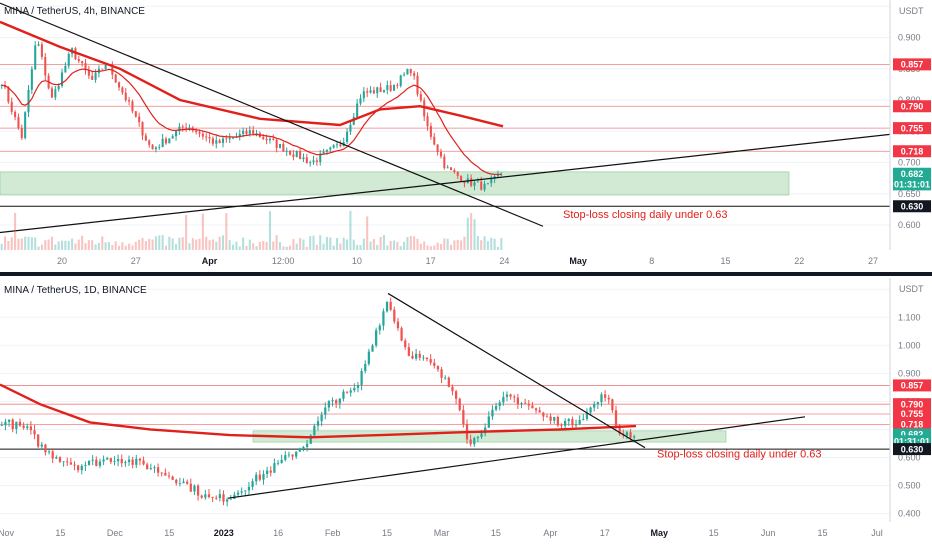 Image resolution: width=932 pixels, height=550 pixels. What do you see at coordinates (909, 225) in the screenshot?
I see `y-tick-label: 0.600` at bounding box center [909, 225].